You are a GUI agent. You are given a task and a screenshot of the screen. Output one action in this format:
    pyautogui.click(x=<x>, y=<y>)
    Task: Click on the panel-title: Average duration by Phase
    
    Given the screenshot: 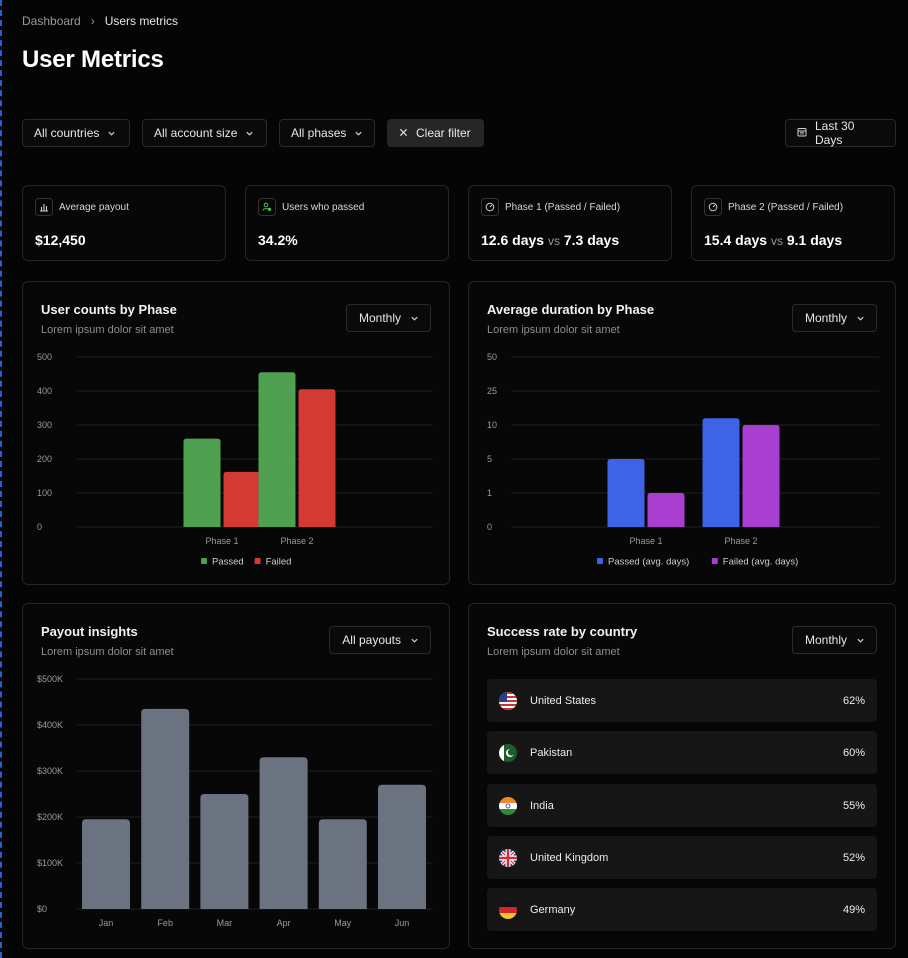 What is the action you would take?
    pyautogui.click(x=571, y=309)
    